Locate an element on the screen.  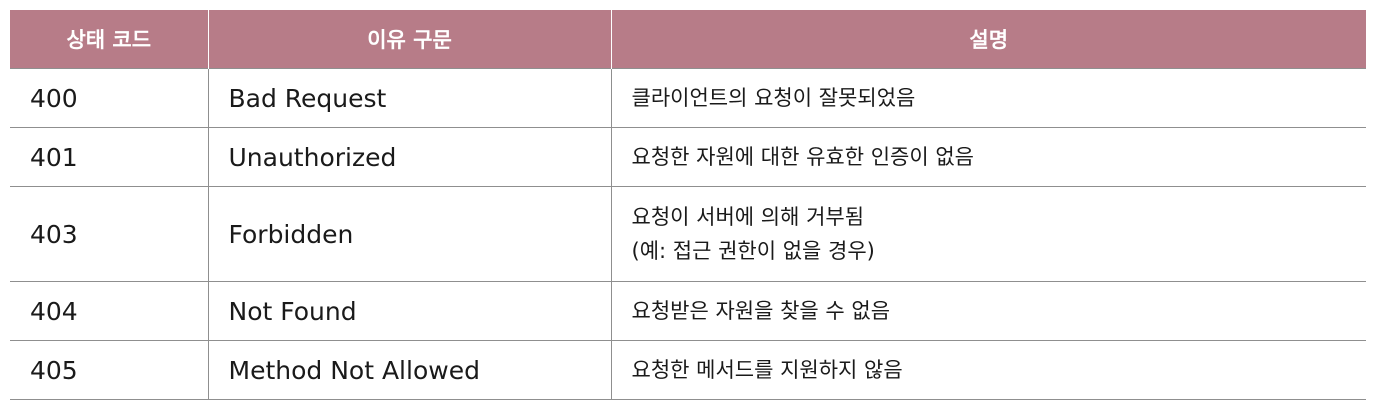
status-code-cell: 405 is located at coordinates (109, 370).